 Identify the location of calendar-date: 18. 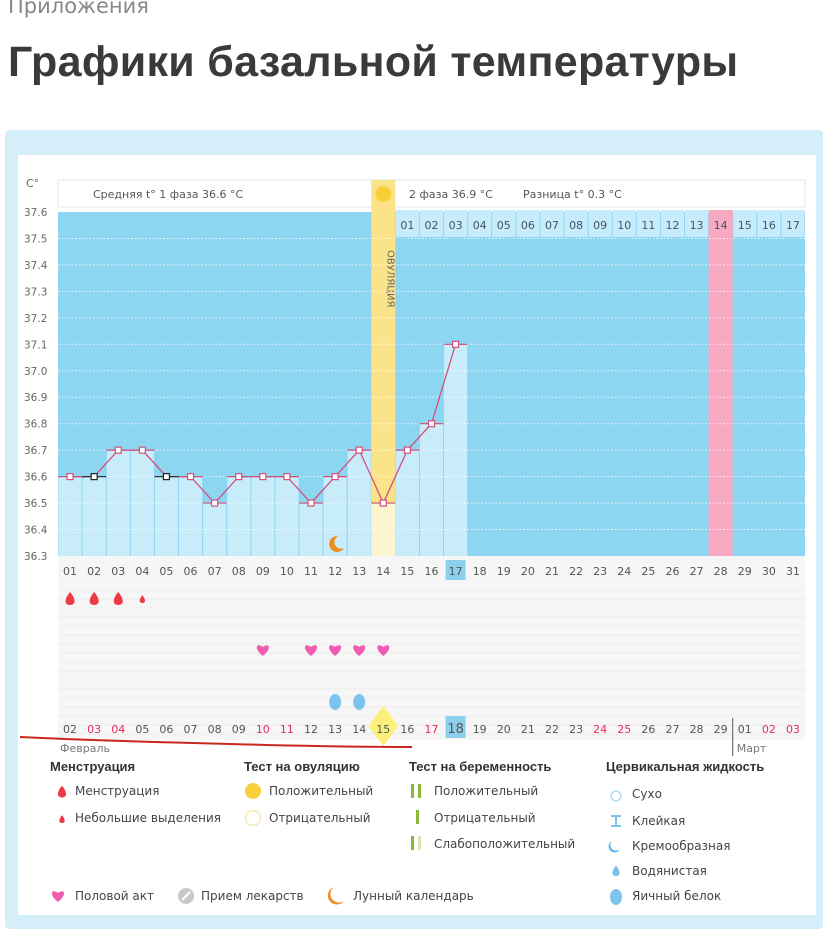
(455, 729).